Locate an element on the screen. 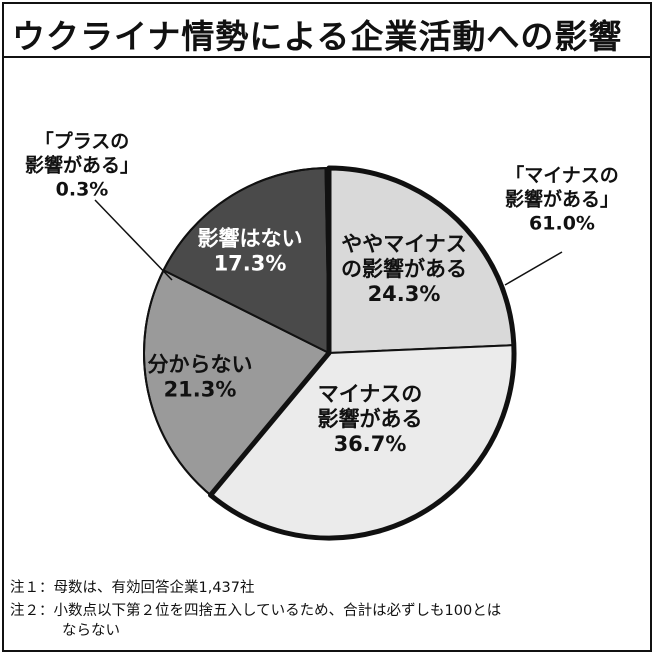 The image size is (658, 658). footnote-2-continued: ならない is located at coordinates (91, 631).